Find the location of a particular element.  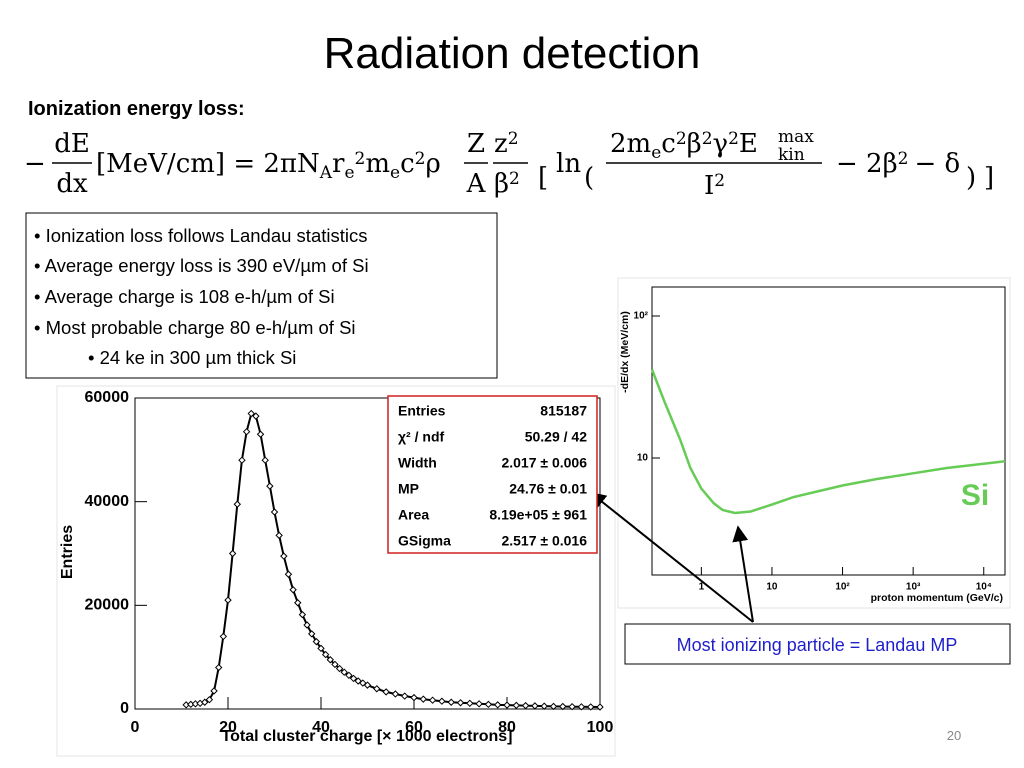

formula-part: ln is located at coordinates (568, 164).